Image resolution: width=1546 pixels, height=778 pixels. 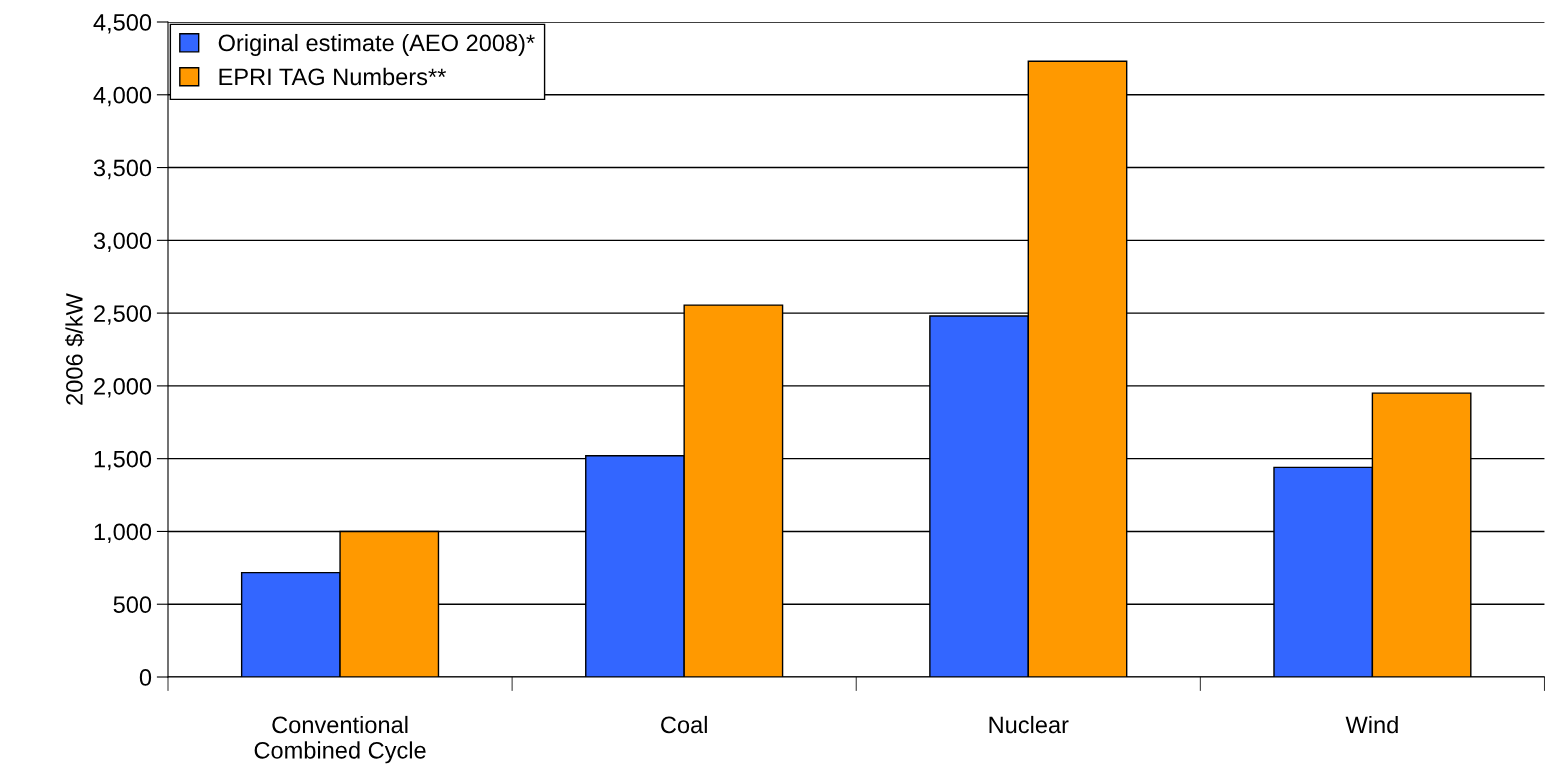 What do you see at coordinates (122, 24) in the screenshot?
I see `y-tick-label: 4,500` at bounding box center [122, 24].